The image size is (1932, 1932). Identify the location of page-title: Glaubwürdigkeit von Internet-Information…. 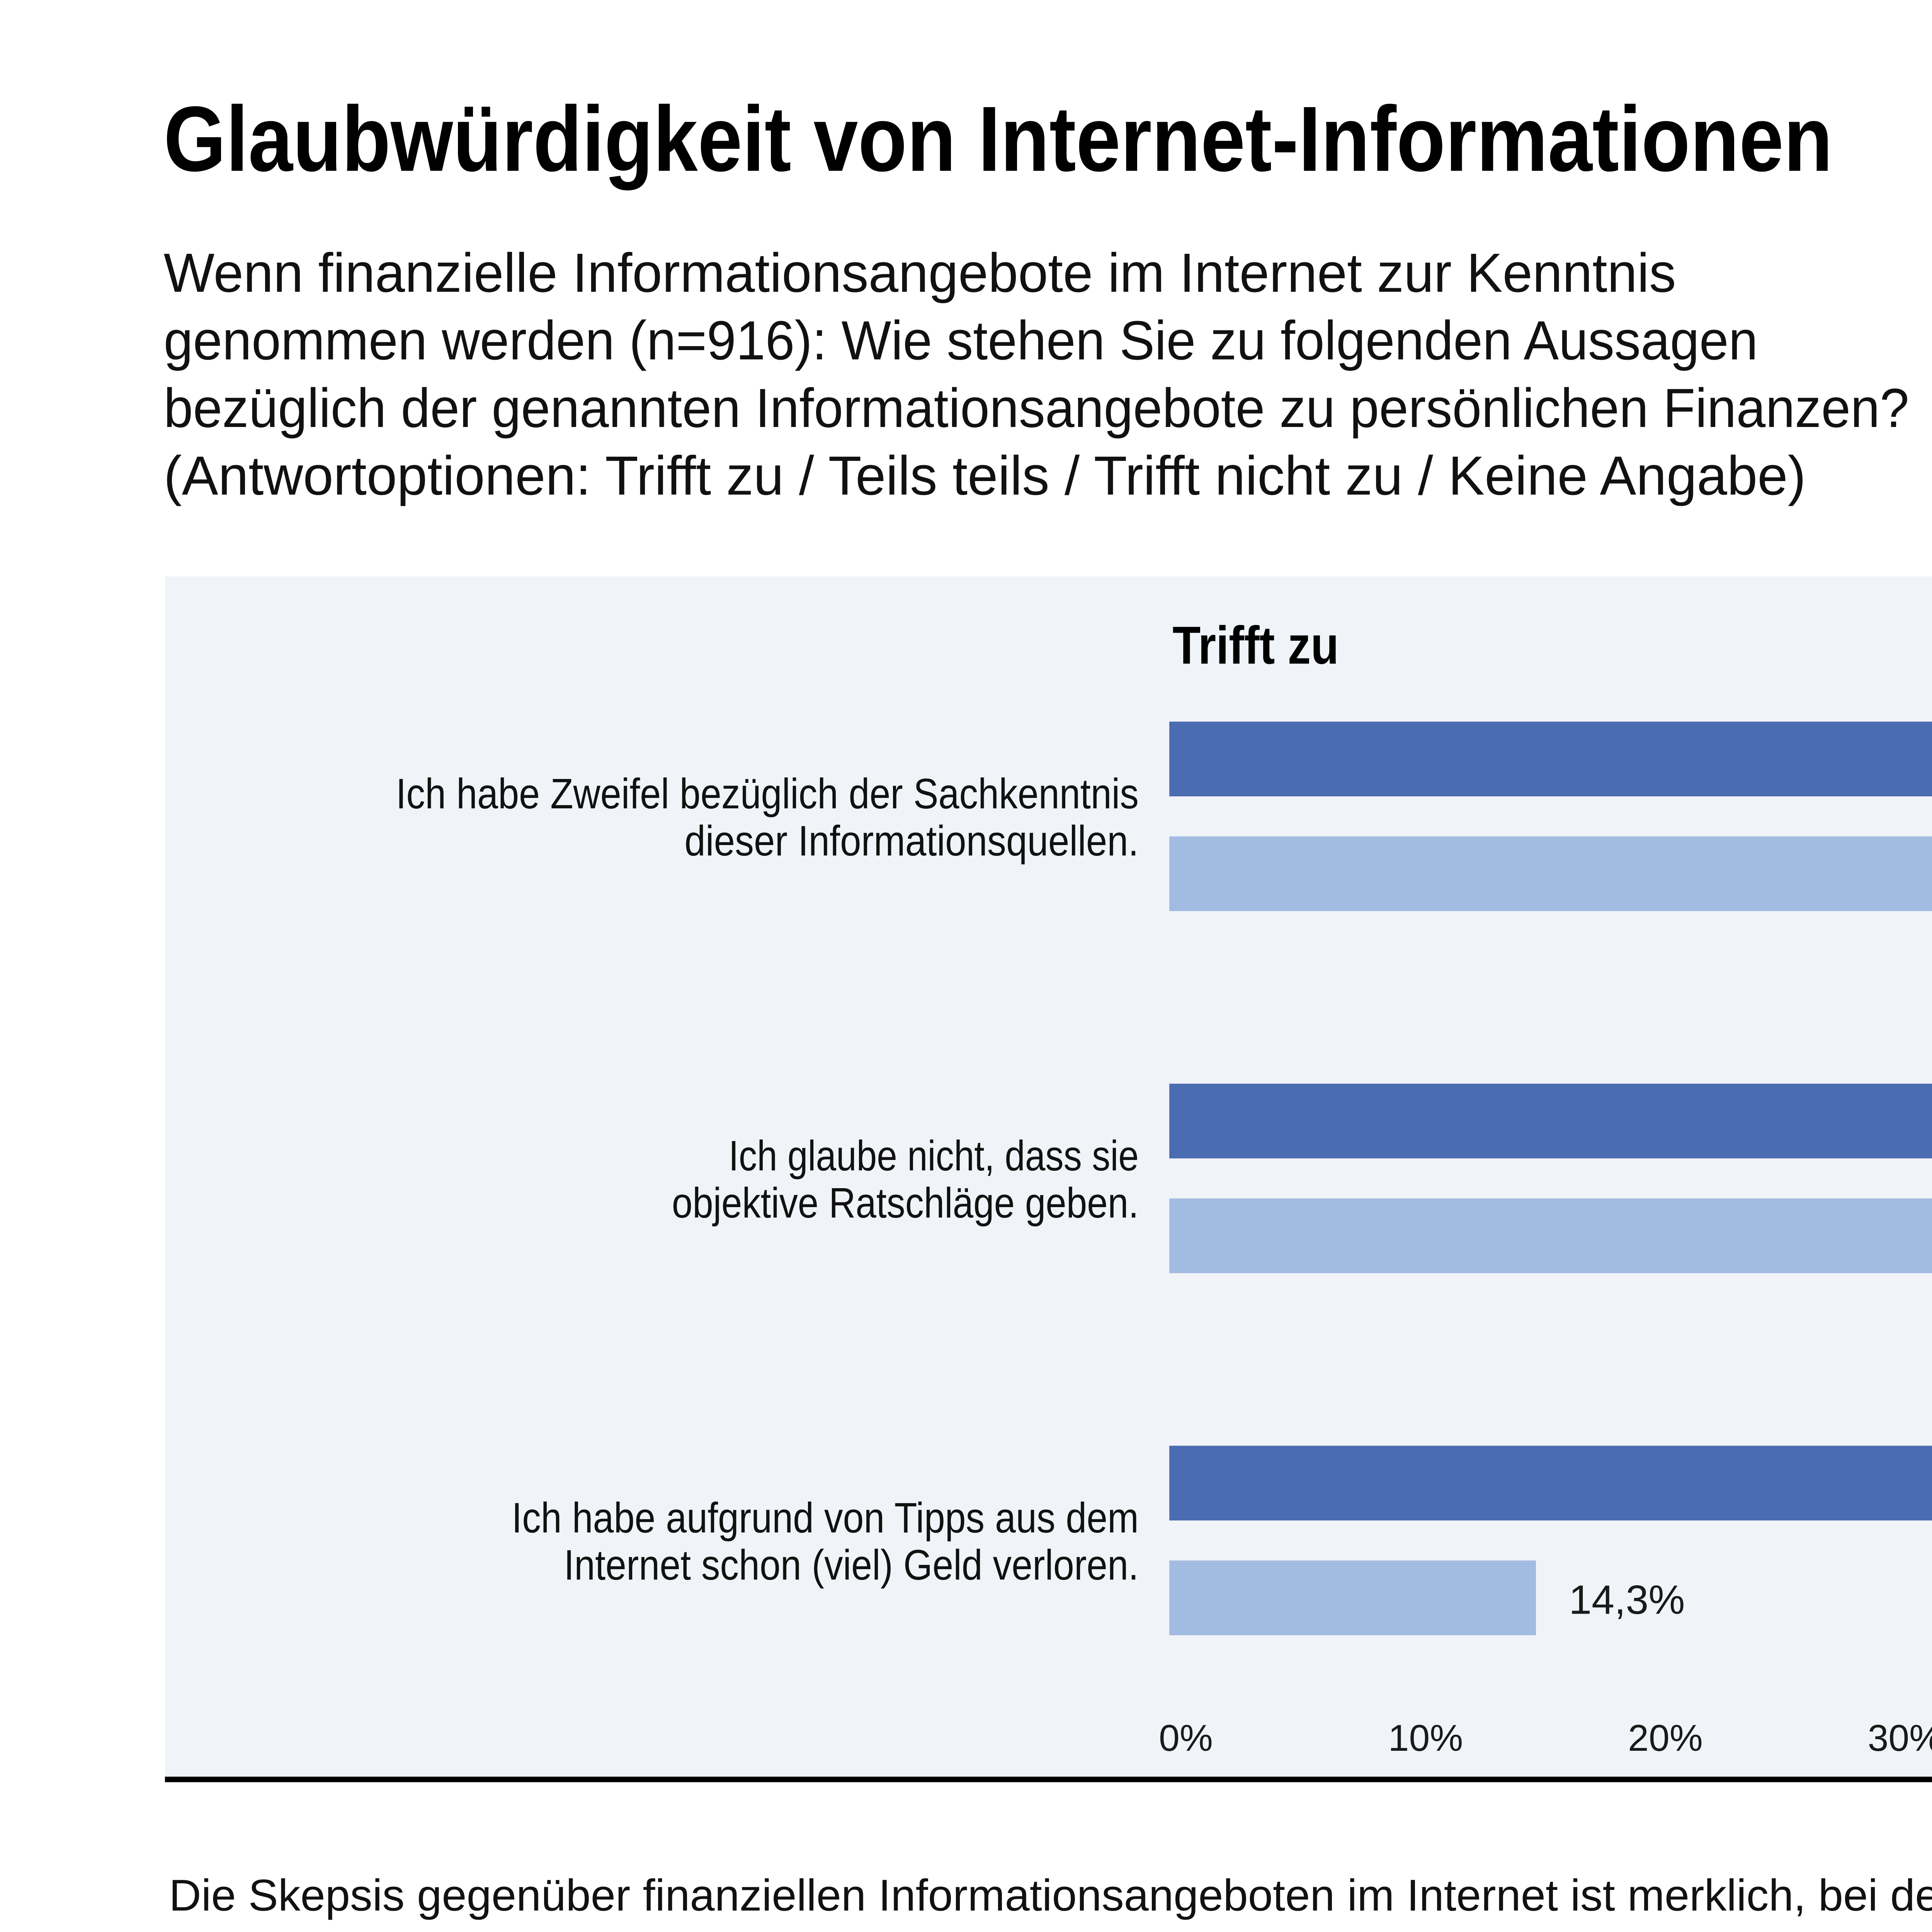
(999, 138).